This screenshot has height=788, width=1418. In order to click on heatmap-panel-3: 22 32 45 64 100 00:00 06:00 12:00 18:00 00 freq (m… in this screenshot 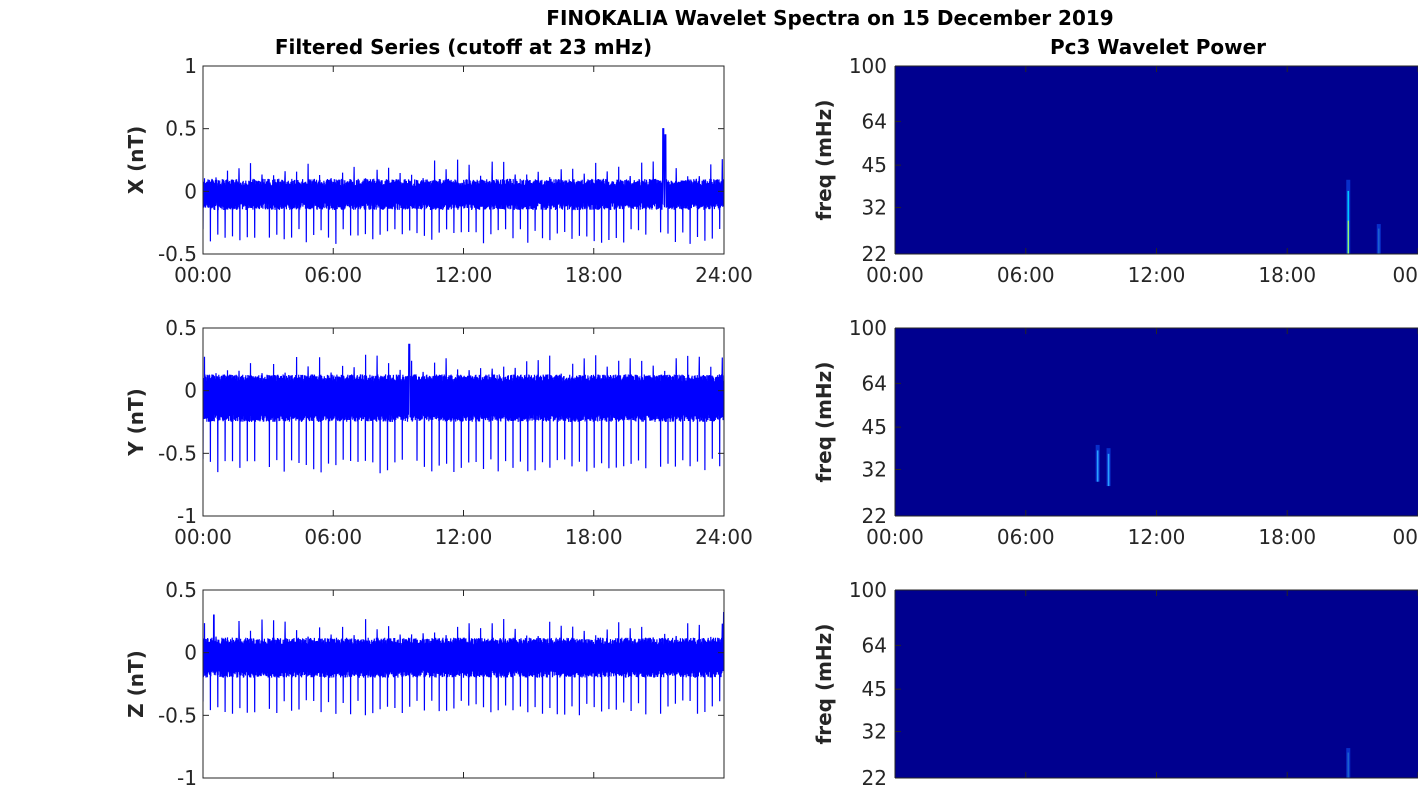, I will do `click(1115, 432)`.